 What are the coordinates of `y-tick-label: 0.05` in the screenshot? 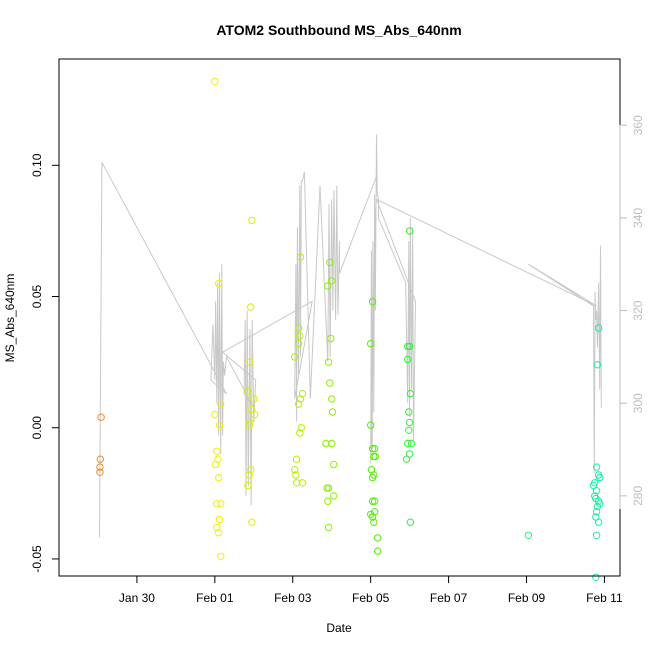 It's located at (37, 297).